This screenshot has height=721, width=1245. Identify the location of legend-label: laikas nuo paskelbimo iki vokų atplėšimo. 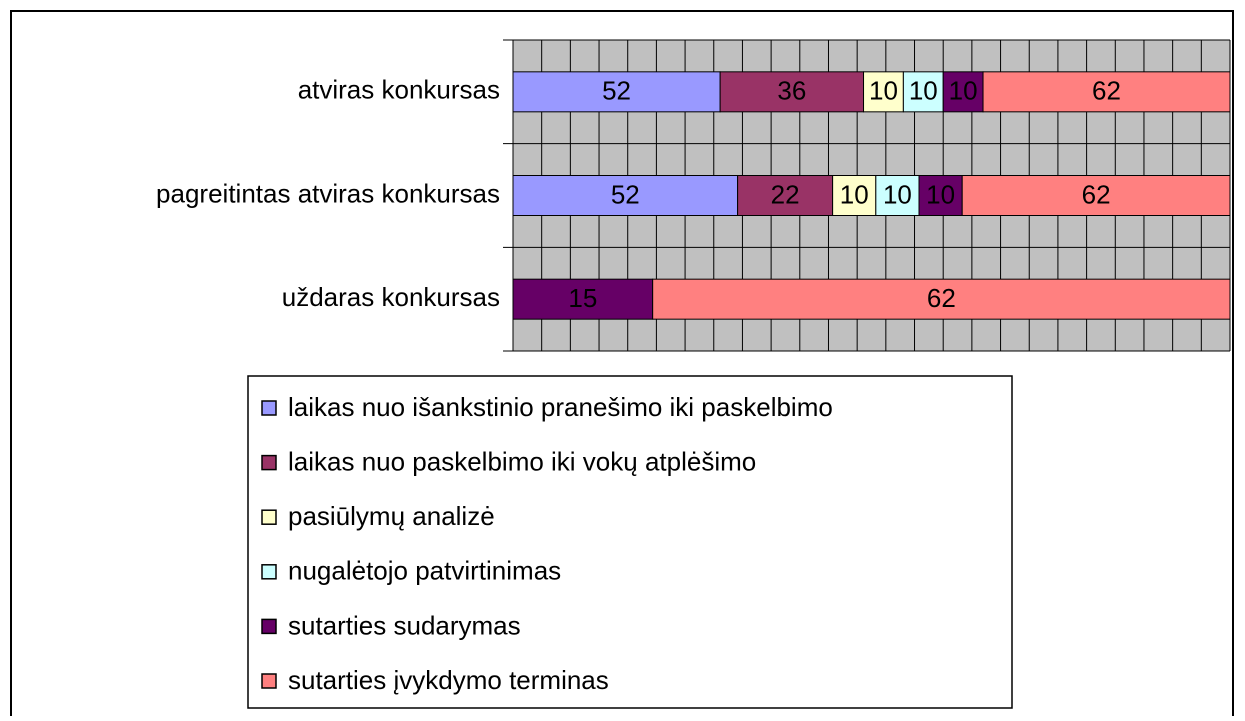
(522, 461).